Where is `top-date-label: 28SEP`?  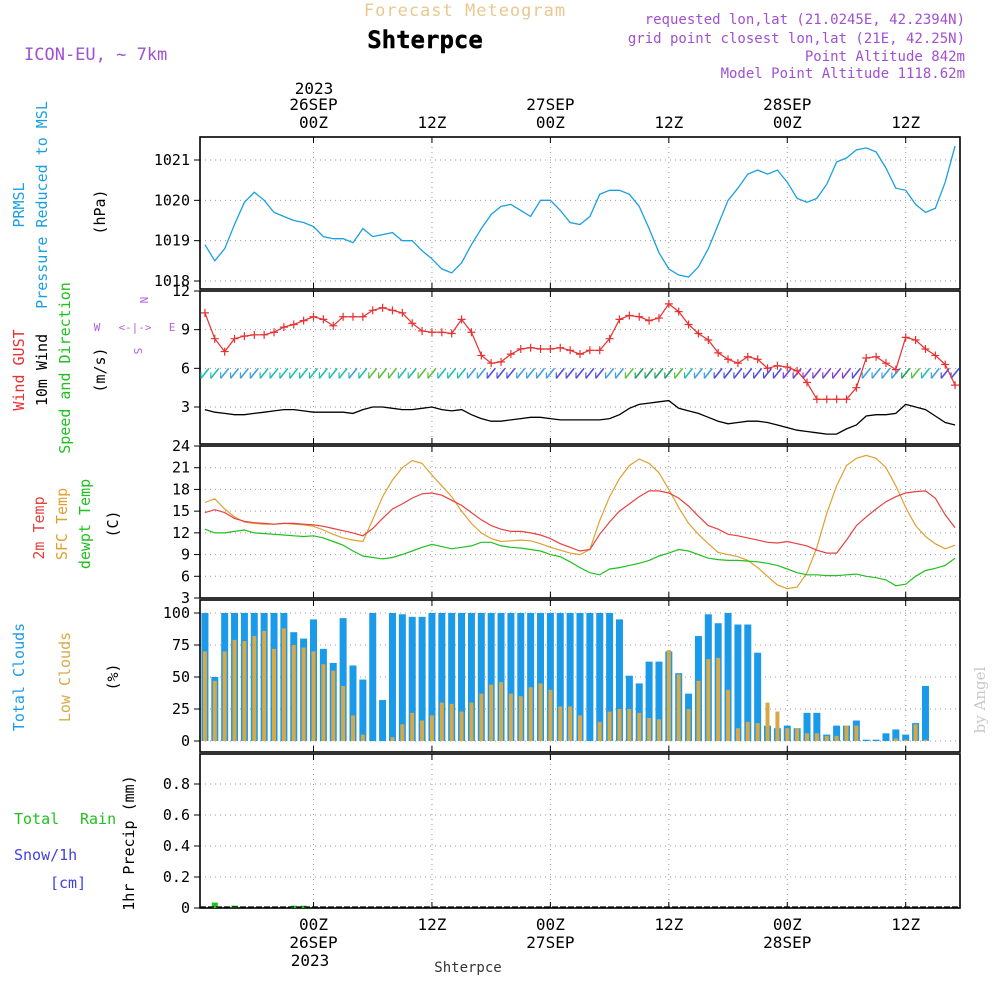
top-date-label: 28SEP is located at coordinates (787, 104).